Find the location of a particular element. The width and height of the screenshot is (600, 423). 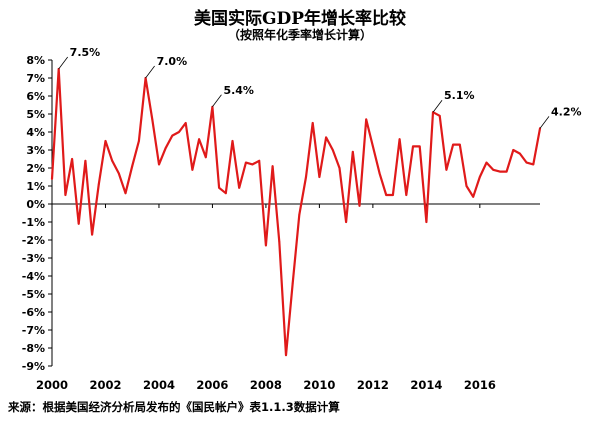

x-tick-label: 2016 is located at coordinates (480, 385).